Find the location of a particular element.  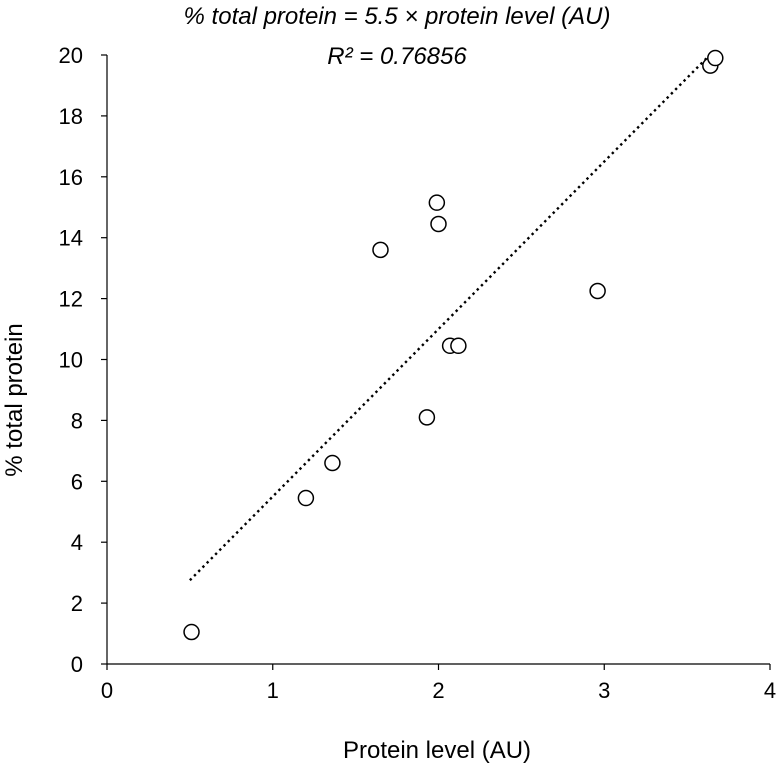

x-tick-label: 3 is located at coordinates (604, 690).